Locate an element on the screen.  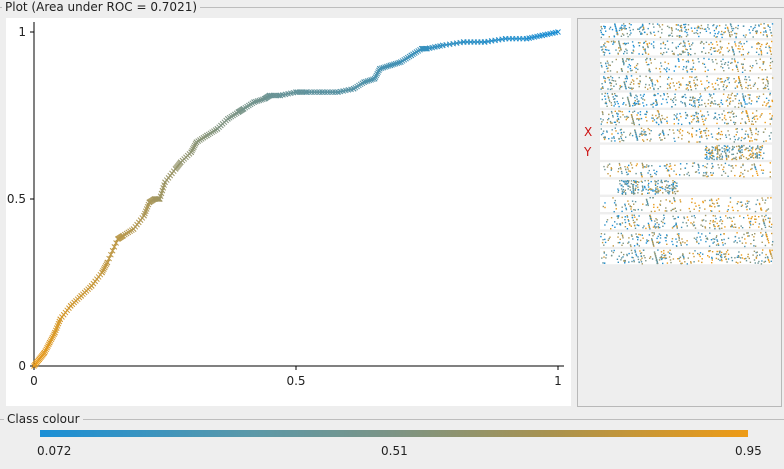
attribute-strip-background is located at coordinates (686, 257).